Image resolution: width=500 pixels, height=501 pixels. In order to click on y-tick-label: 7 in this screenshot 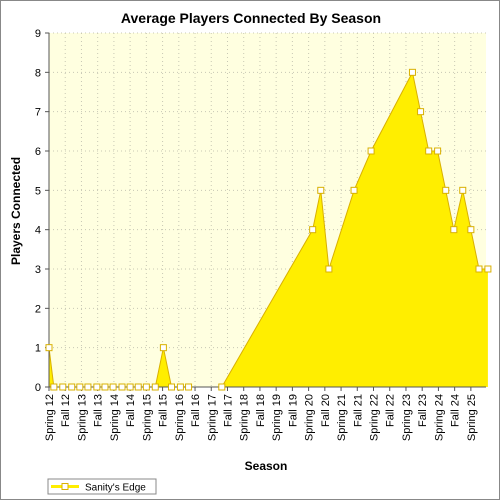, I will do `click(38, 113)`.